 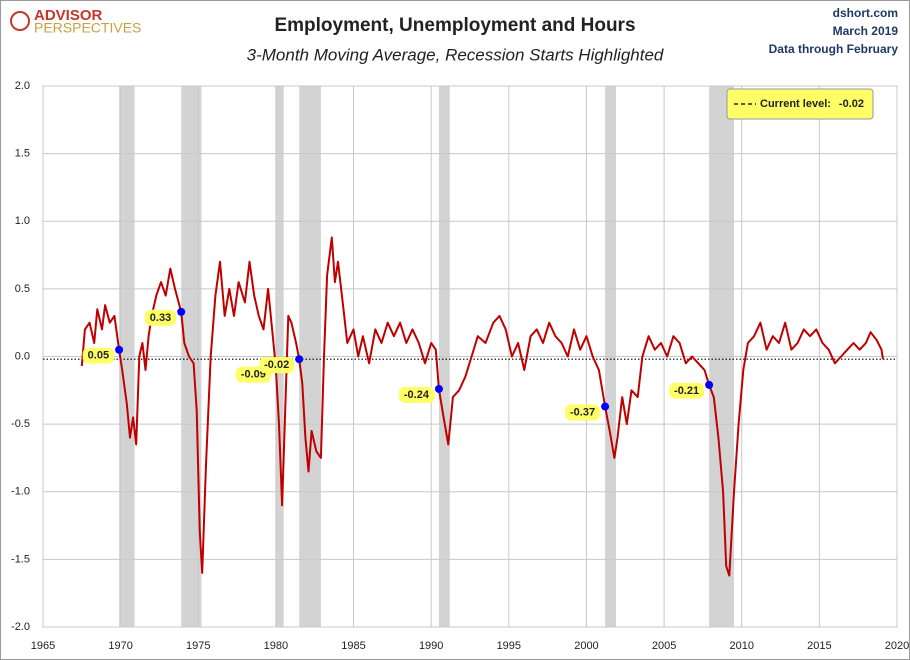 I want to click on x-tick-label: 2010, so click(x=741, y=646).